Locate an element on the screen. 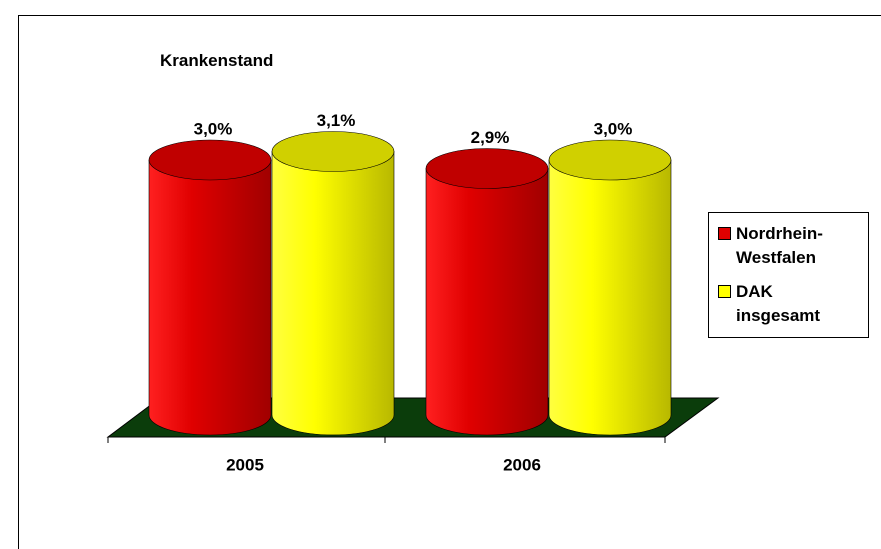 The height and width of the screenshot is (549, 881). legend-entry: Nordrhein-Westfalen is located at coordinates (779, 245).